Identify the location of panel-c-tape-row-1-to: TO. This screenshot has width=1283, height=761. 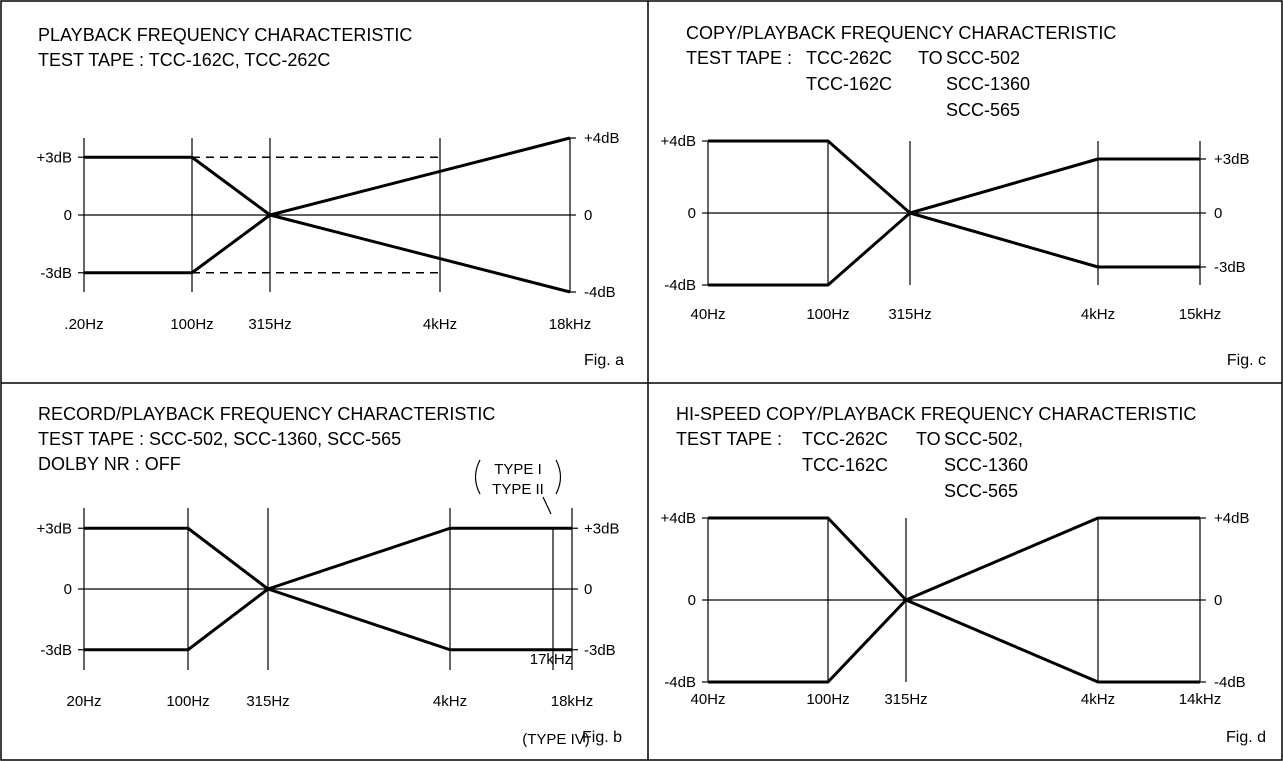
(930, 58).